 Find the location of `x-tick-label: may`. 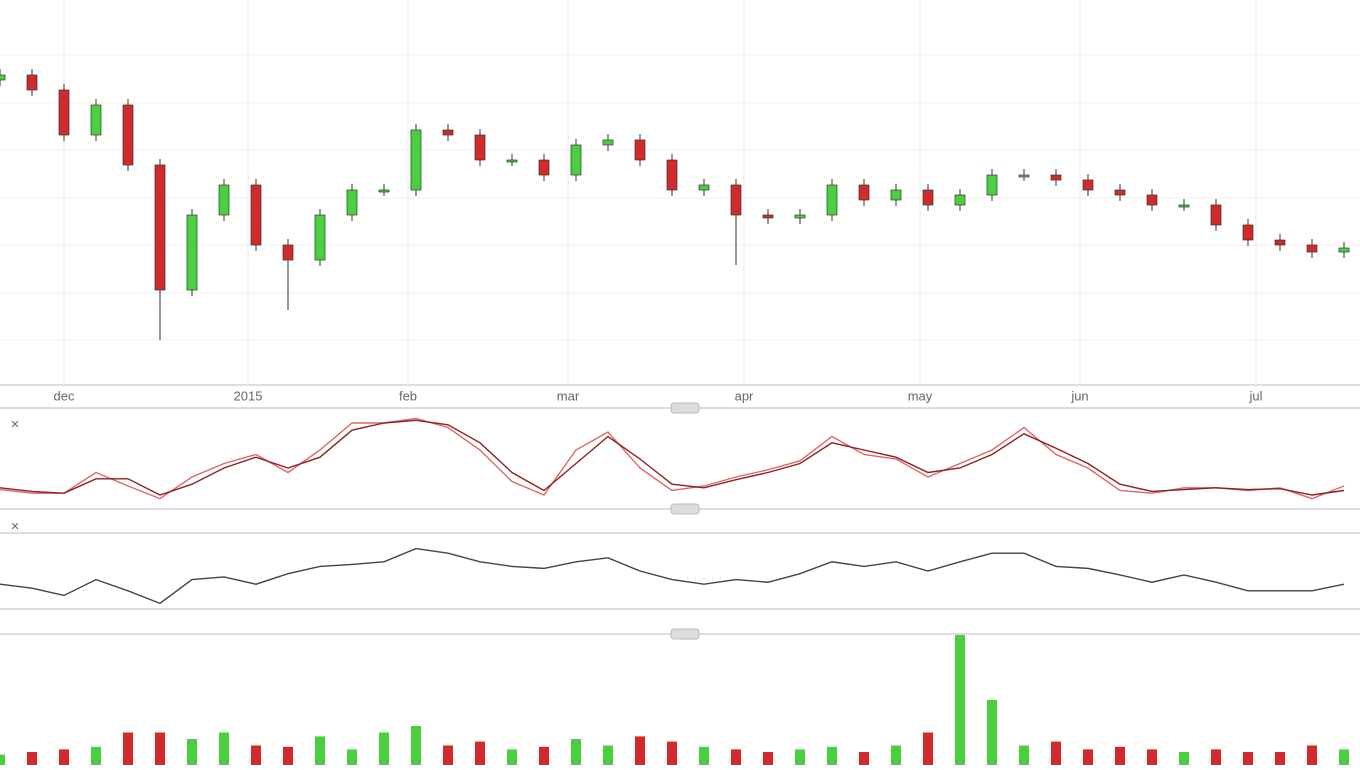

x-tick-label: may is located at coordinates (920, 395).